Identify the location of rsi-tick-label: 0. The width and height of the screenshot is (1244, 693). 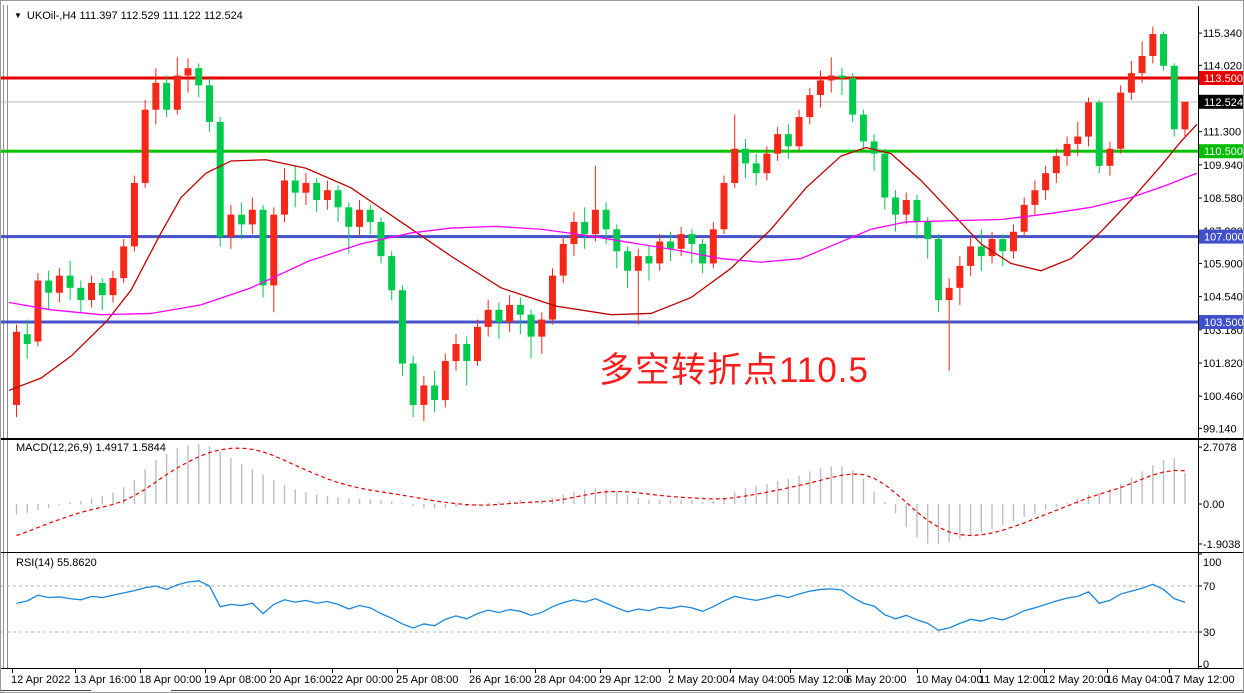
(1206, 664).